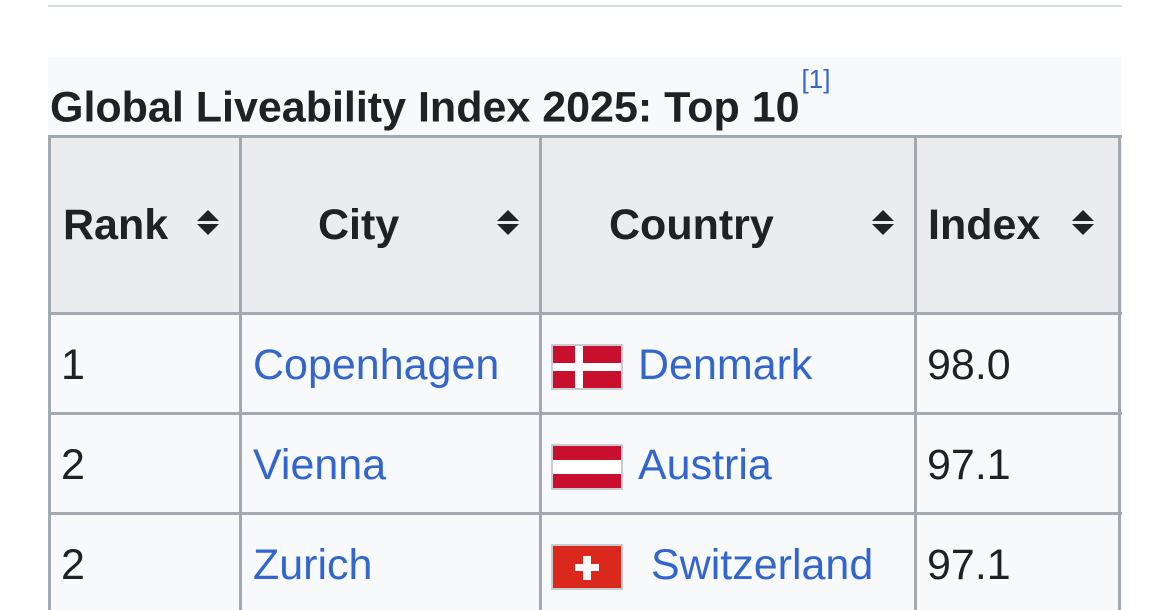 This screenshot has width=1170, height=610. I want to click on country-cell: Austria, so click(728, 463).